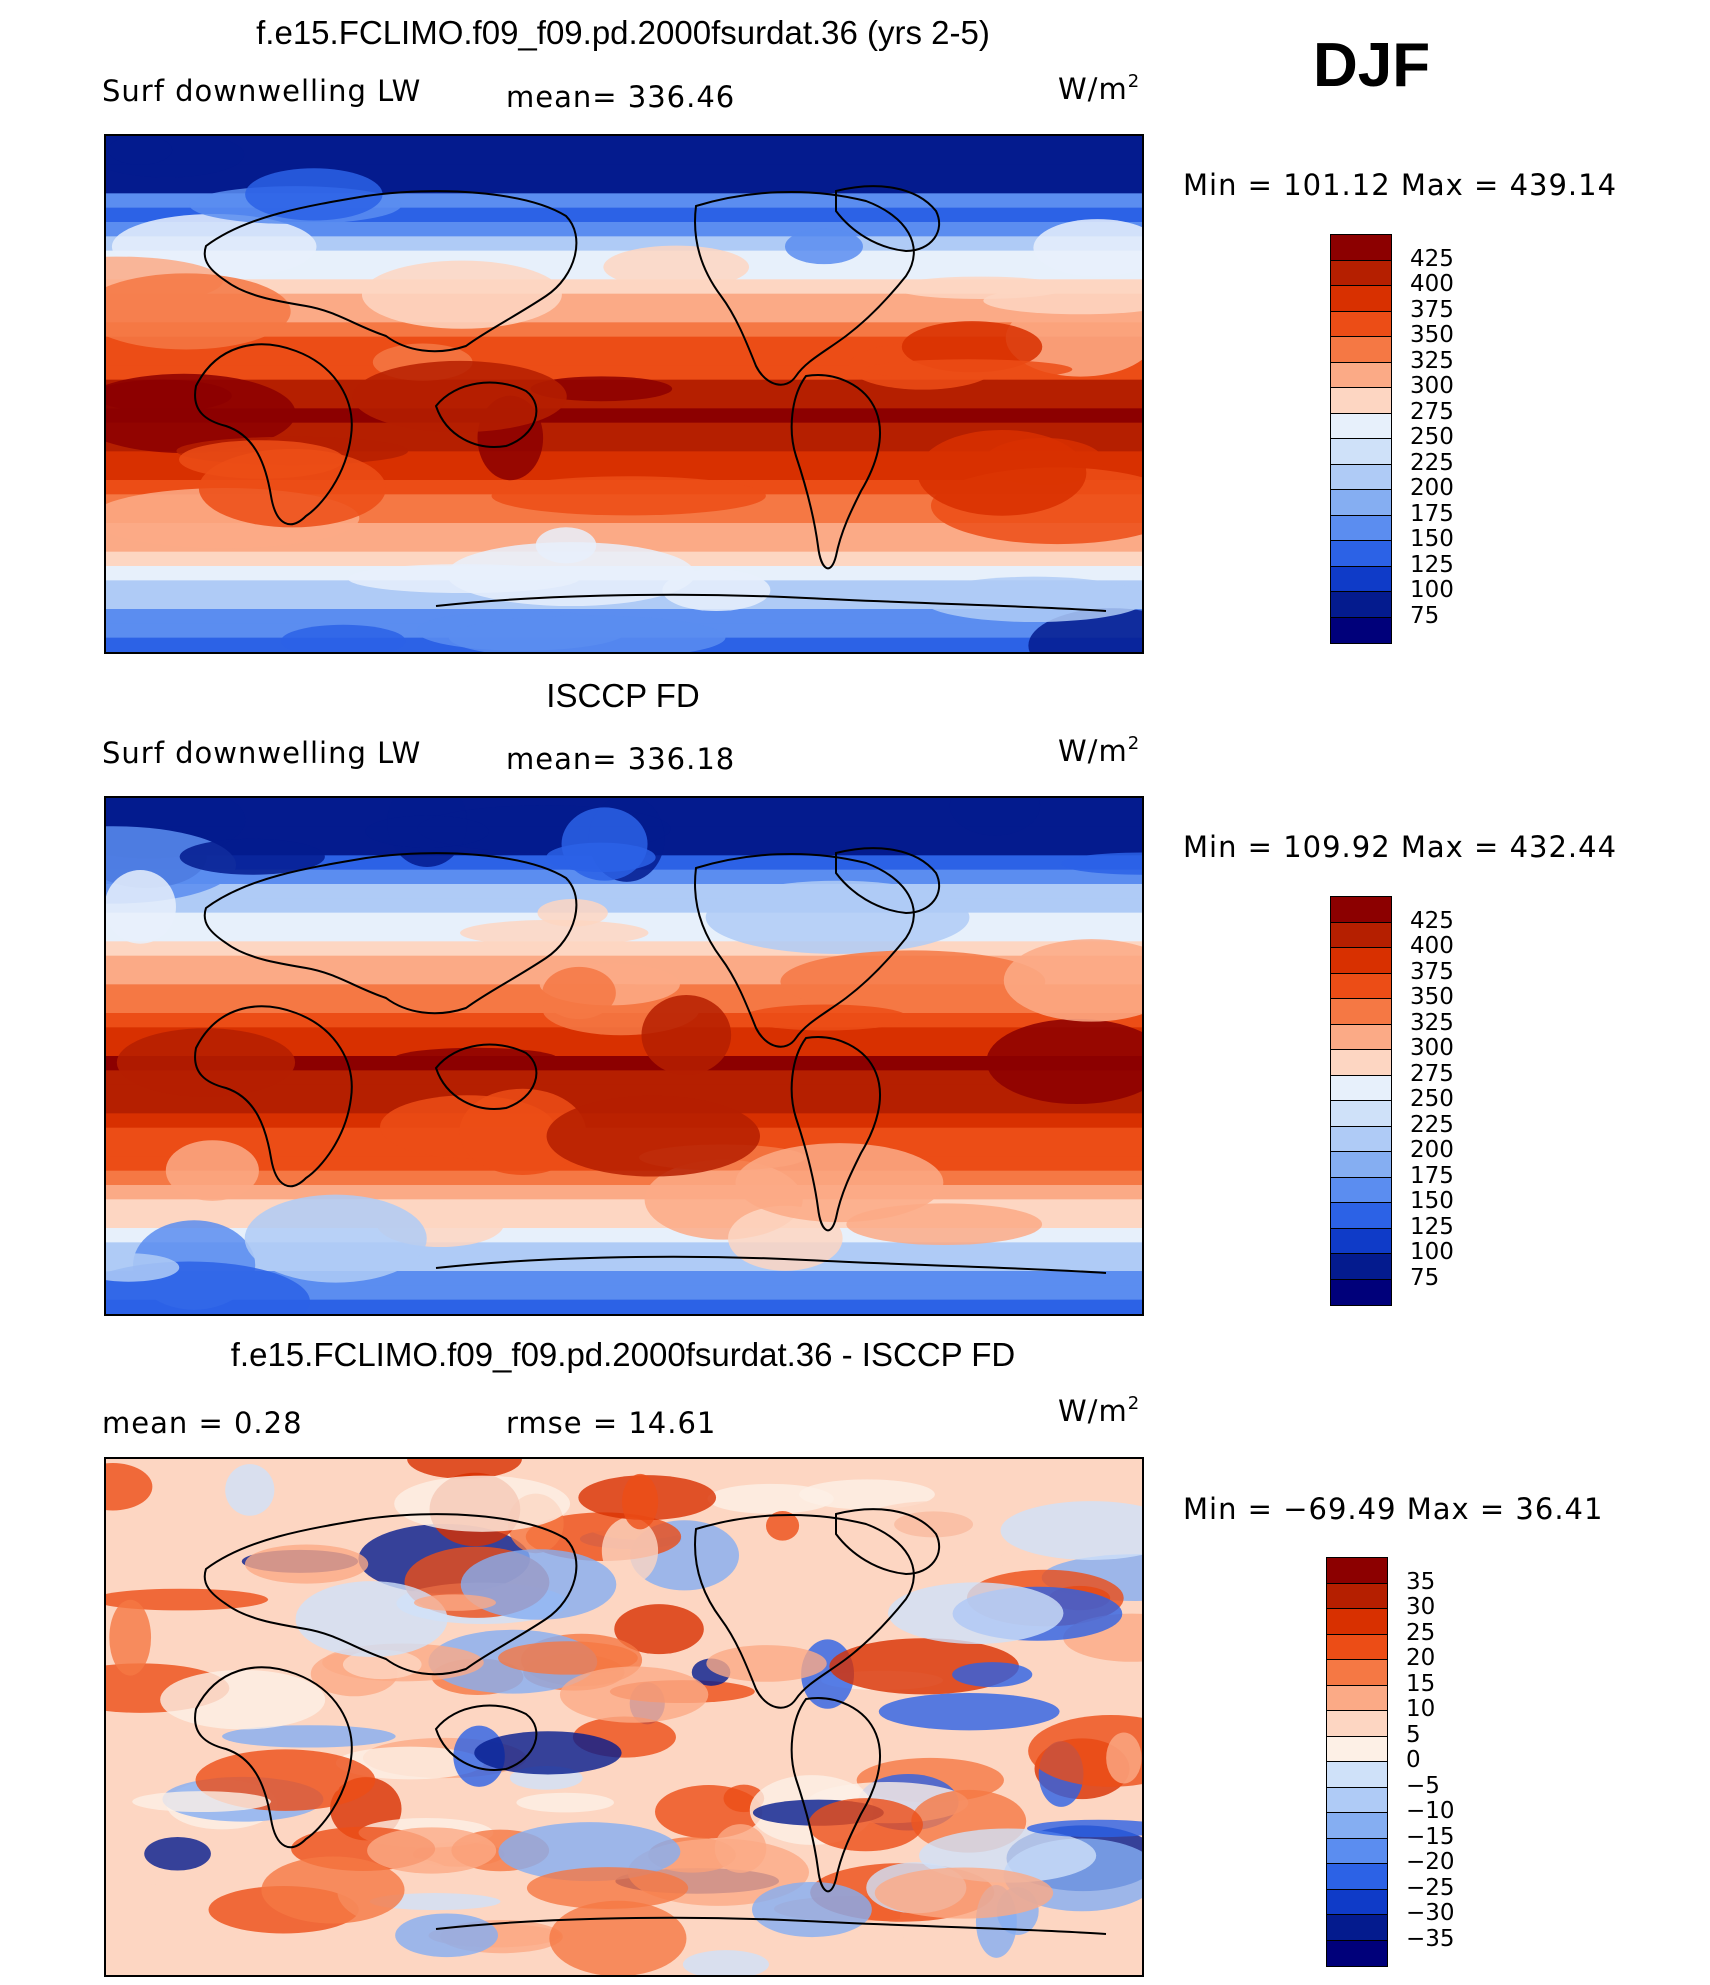 Image resolution: width=1710 pixels, height=1985 pixels. I want to click on colorbar-tick-label: 75, so click(1425, 615).